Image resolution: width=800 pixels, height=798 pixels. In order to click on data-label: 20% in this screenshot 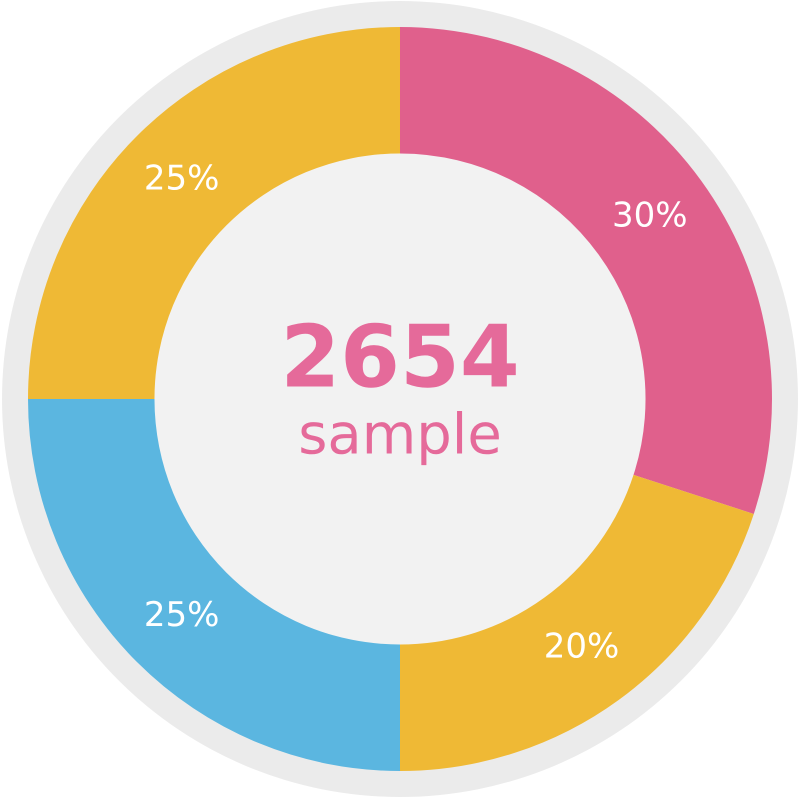, I will do `click(582, 646)`.